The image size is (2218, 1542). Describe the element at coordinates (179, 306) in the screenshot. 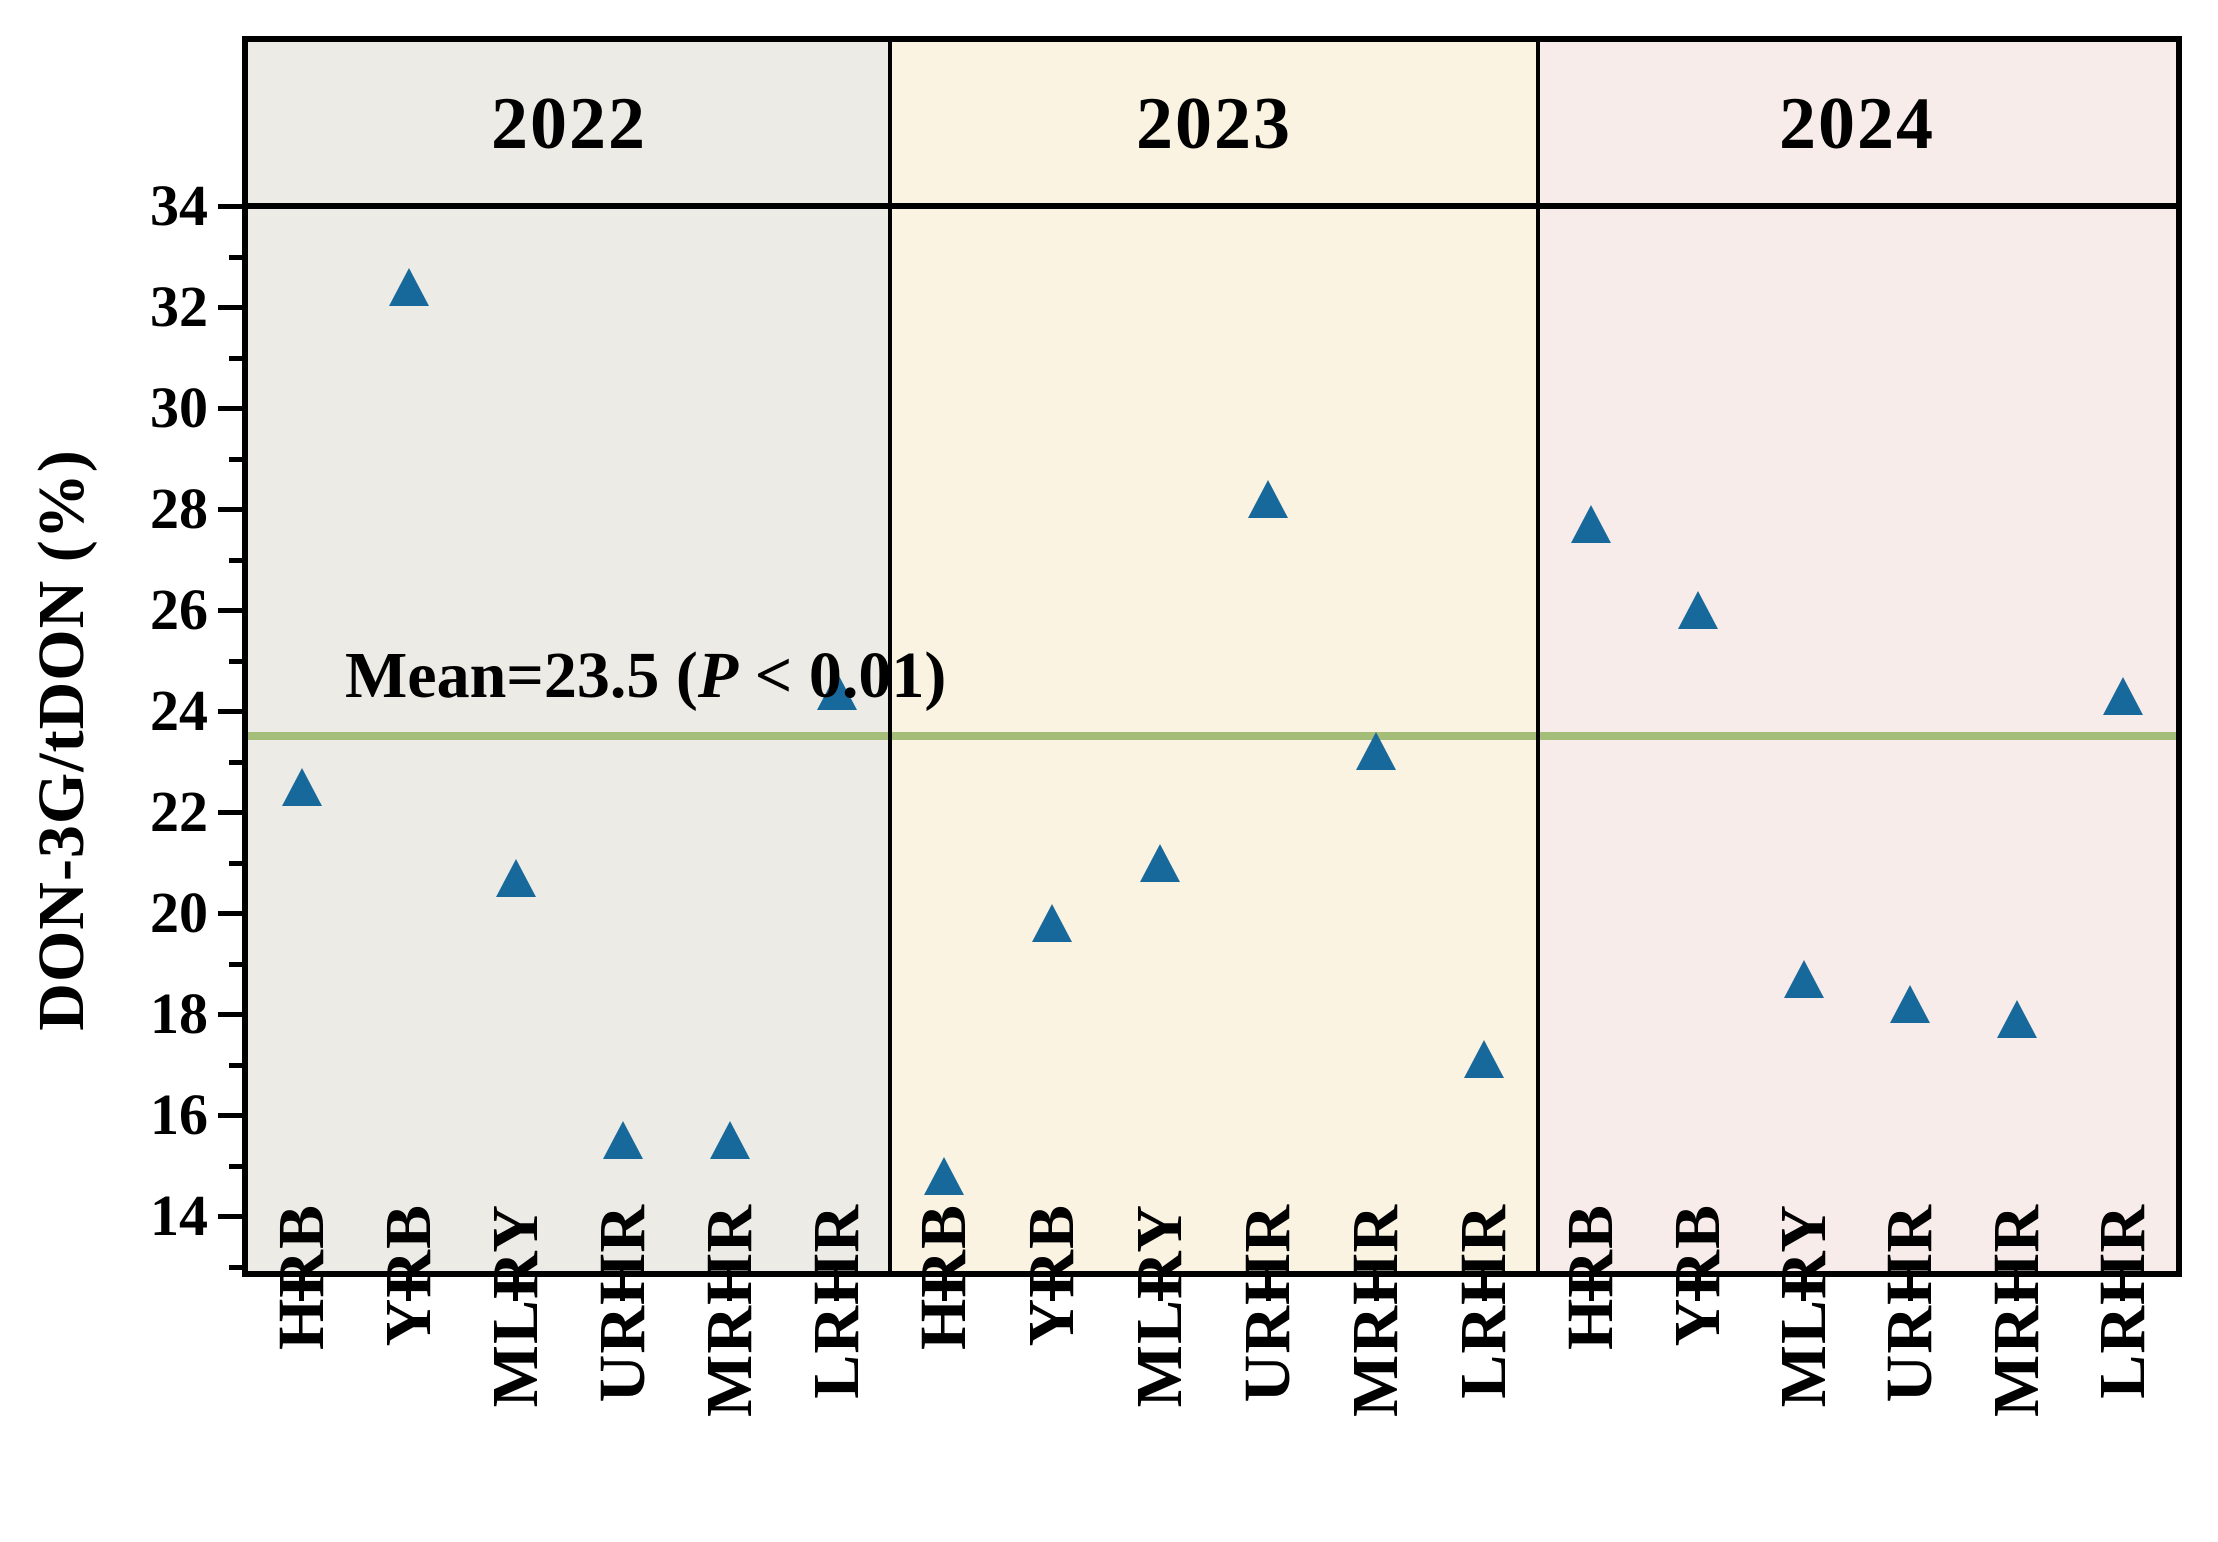

I see `y-tick-label-32: 32` at that location.